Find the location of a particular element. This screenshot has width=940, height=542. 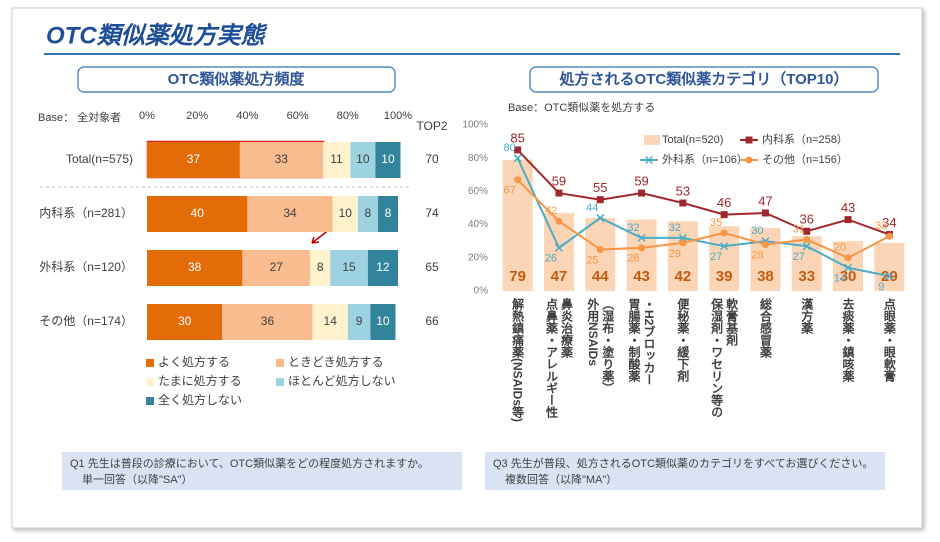

x-tick-label: 漢方薬 is located at coordinates (807, 316).